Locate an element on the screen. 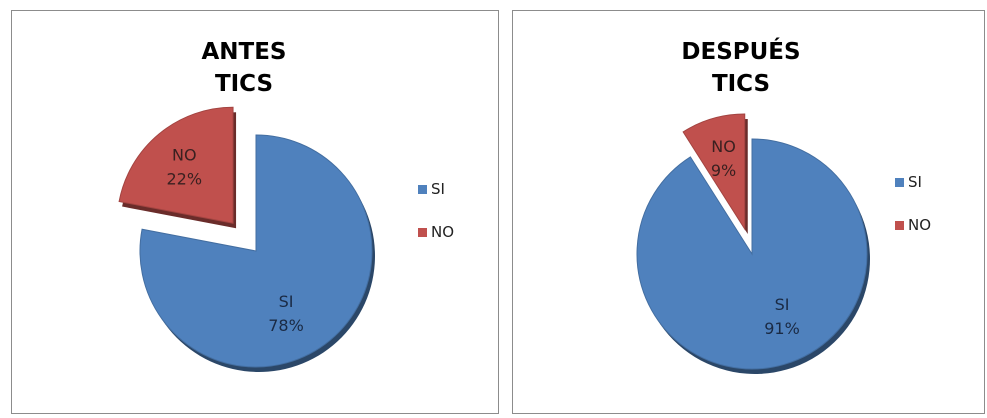  data-label-no-percent: 9% is located at coordinates (723, 170).